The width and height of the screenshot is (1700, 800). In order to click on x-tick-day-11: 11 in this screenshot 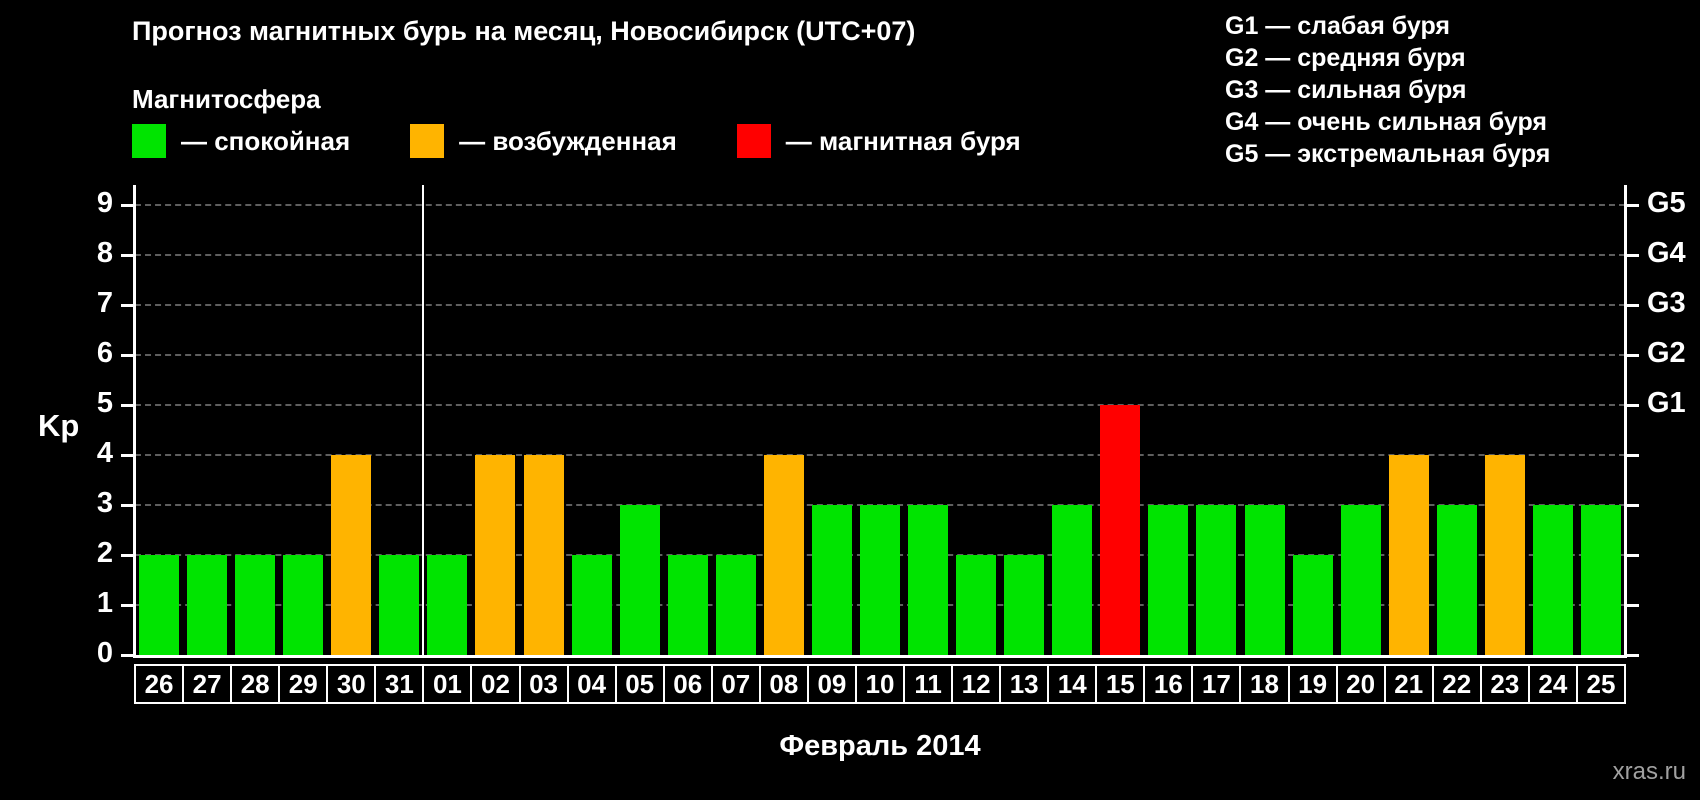, I will do `click(928, 684)`.